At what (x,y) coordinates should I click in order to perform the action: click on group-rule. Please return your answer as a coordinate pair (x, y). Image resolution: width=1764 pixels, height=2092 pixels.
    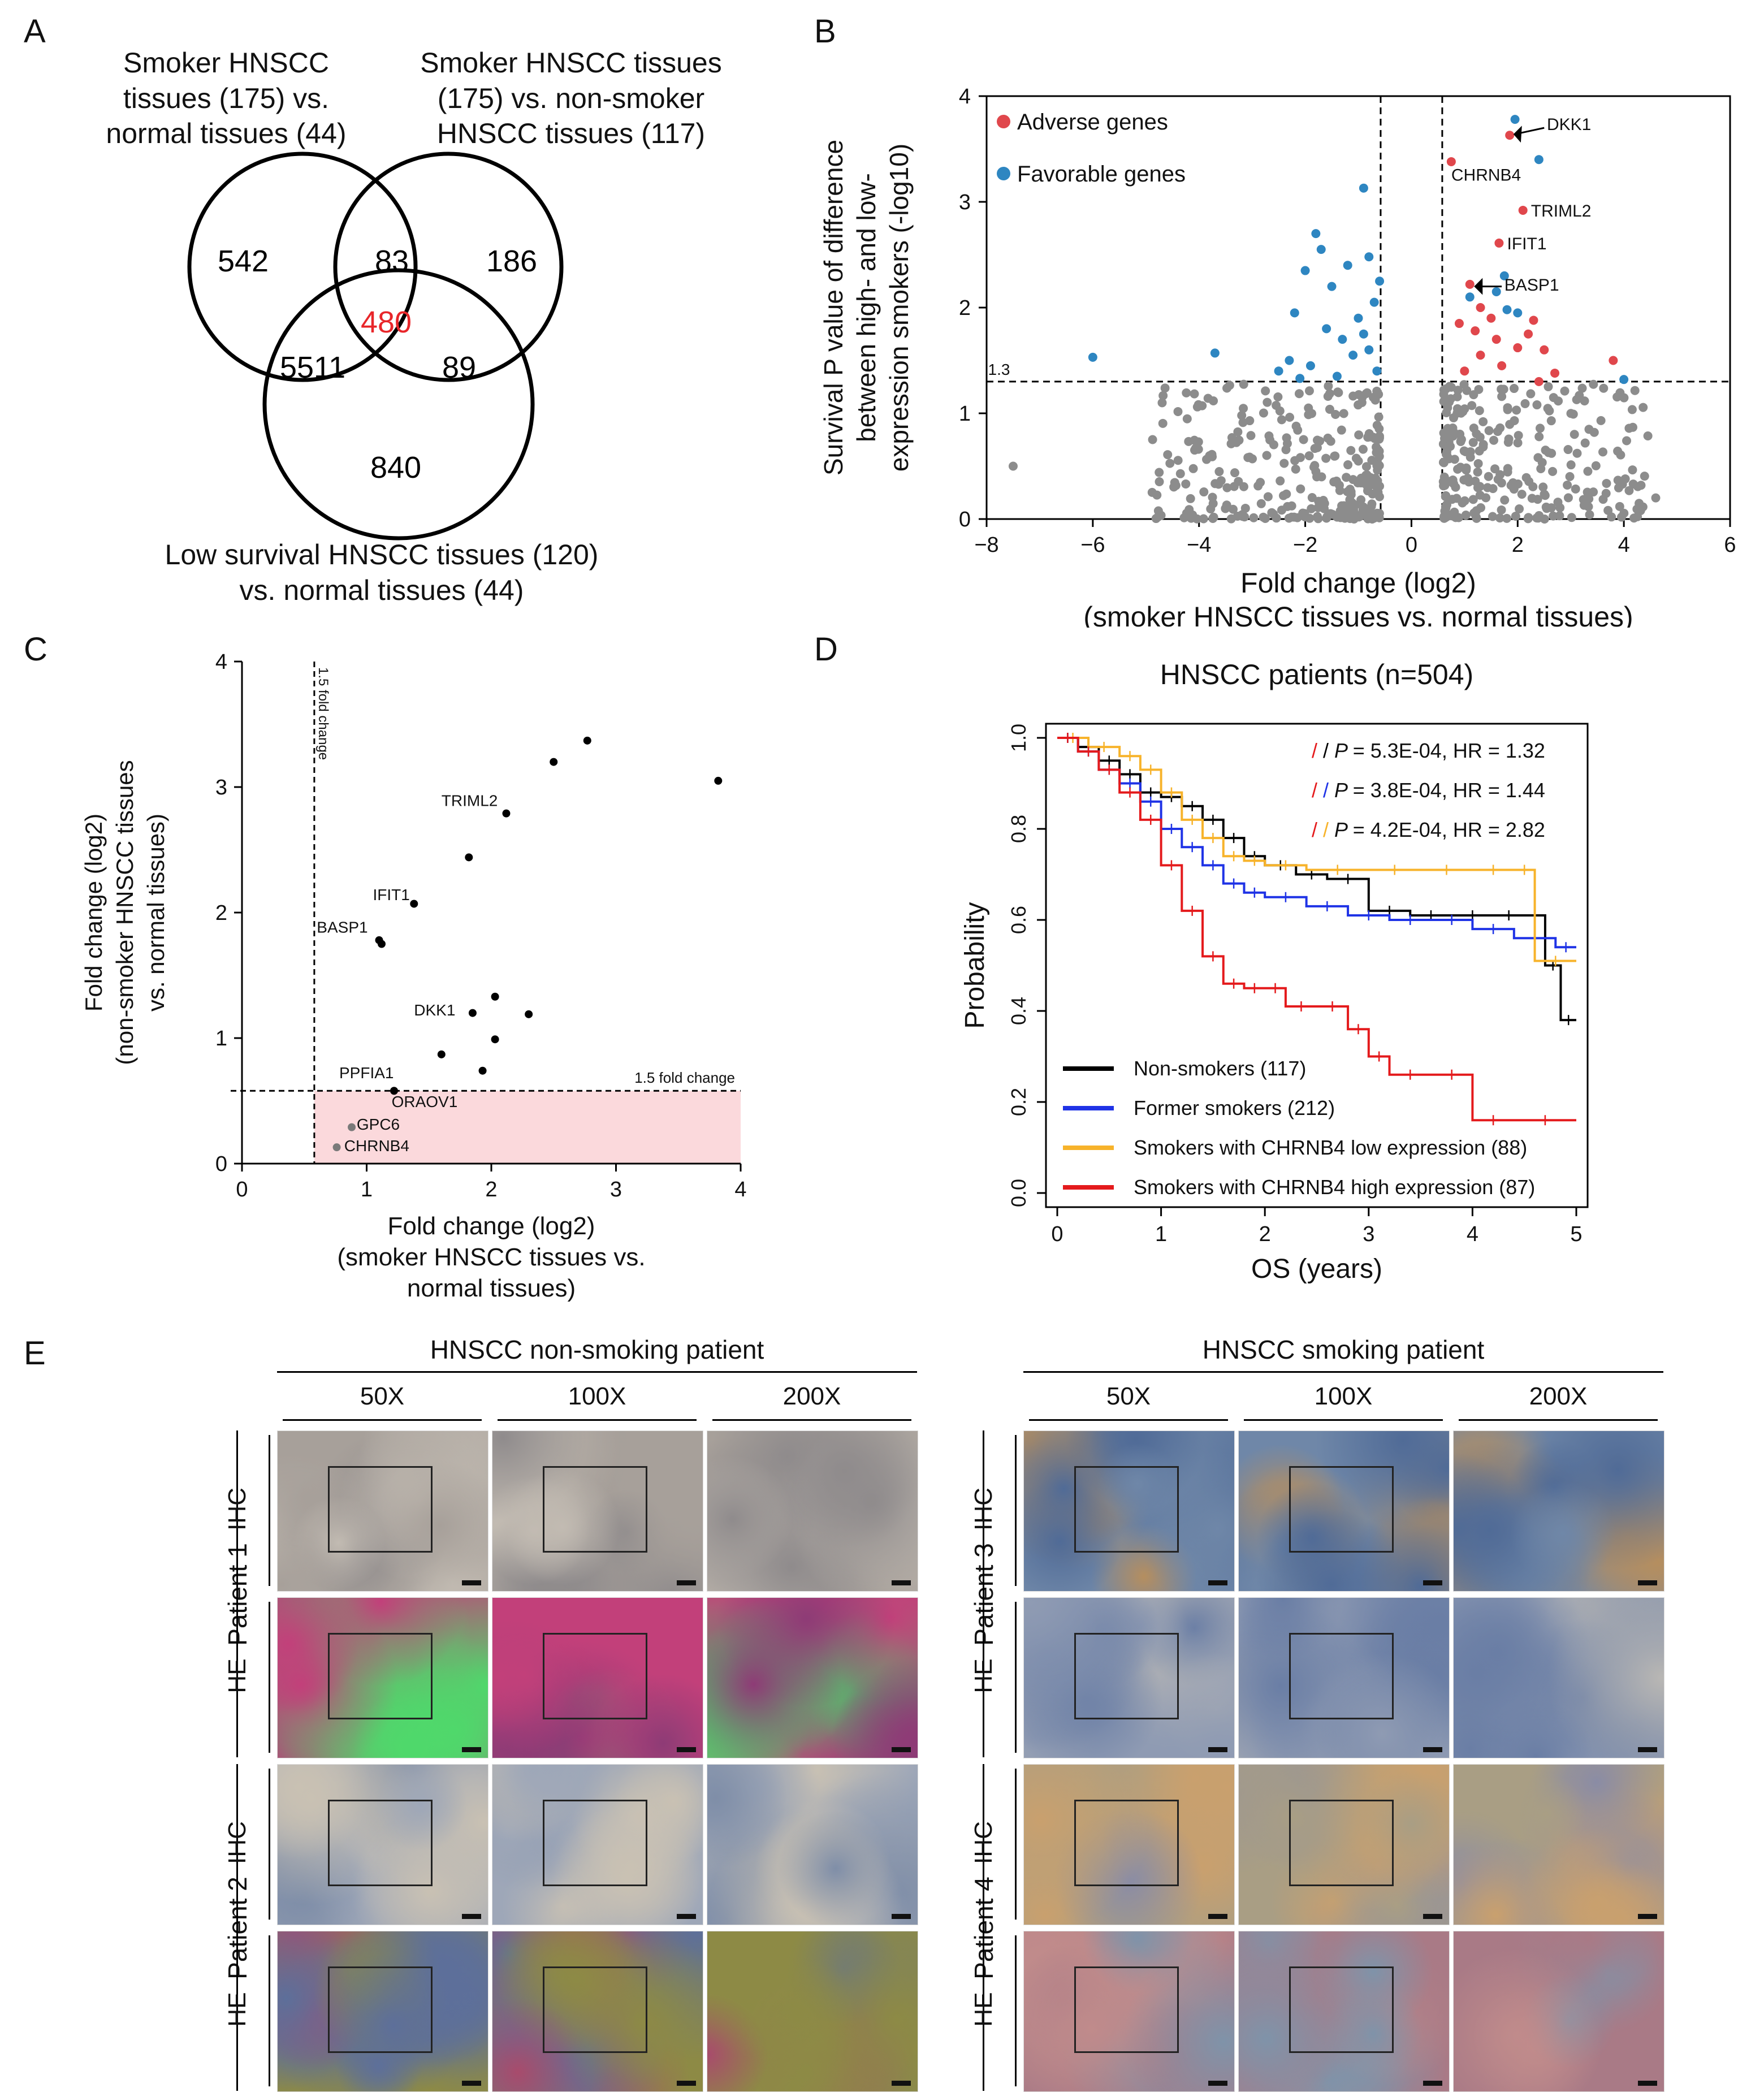
    Looking at the image, I should click on (1343, 1372).